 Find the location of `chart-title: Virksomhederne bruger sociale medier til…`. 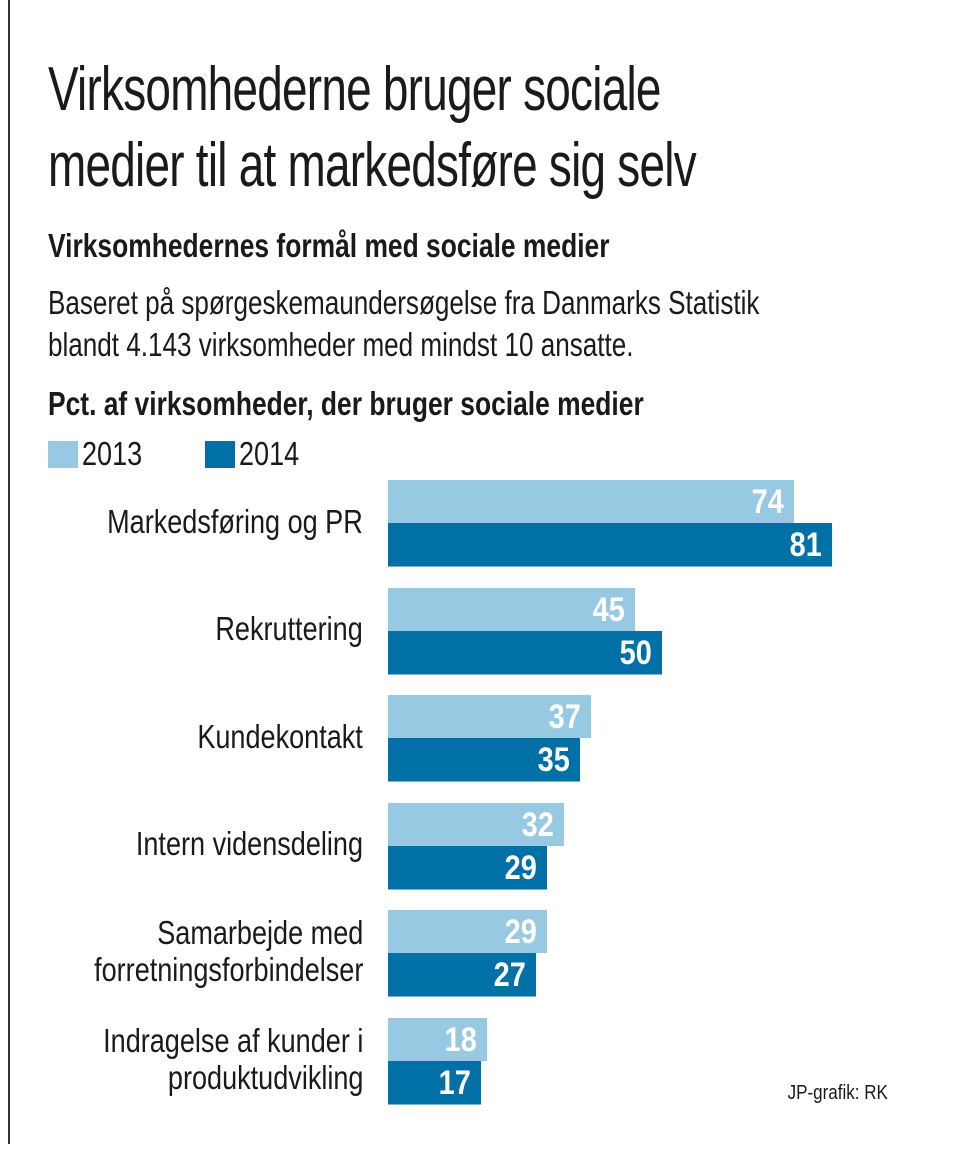

chart-title: Virksomhederne bruger sociale medier til… is located at coordinates (486, 128).